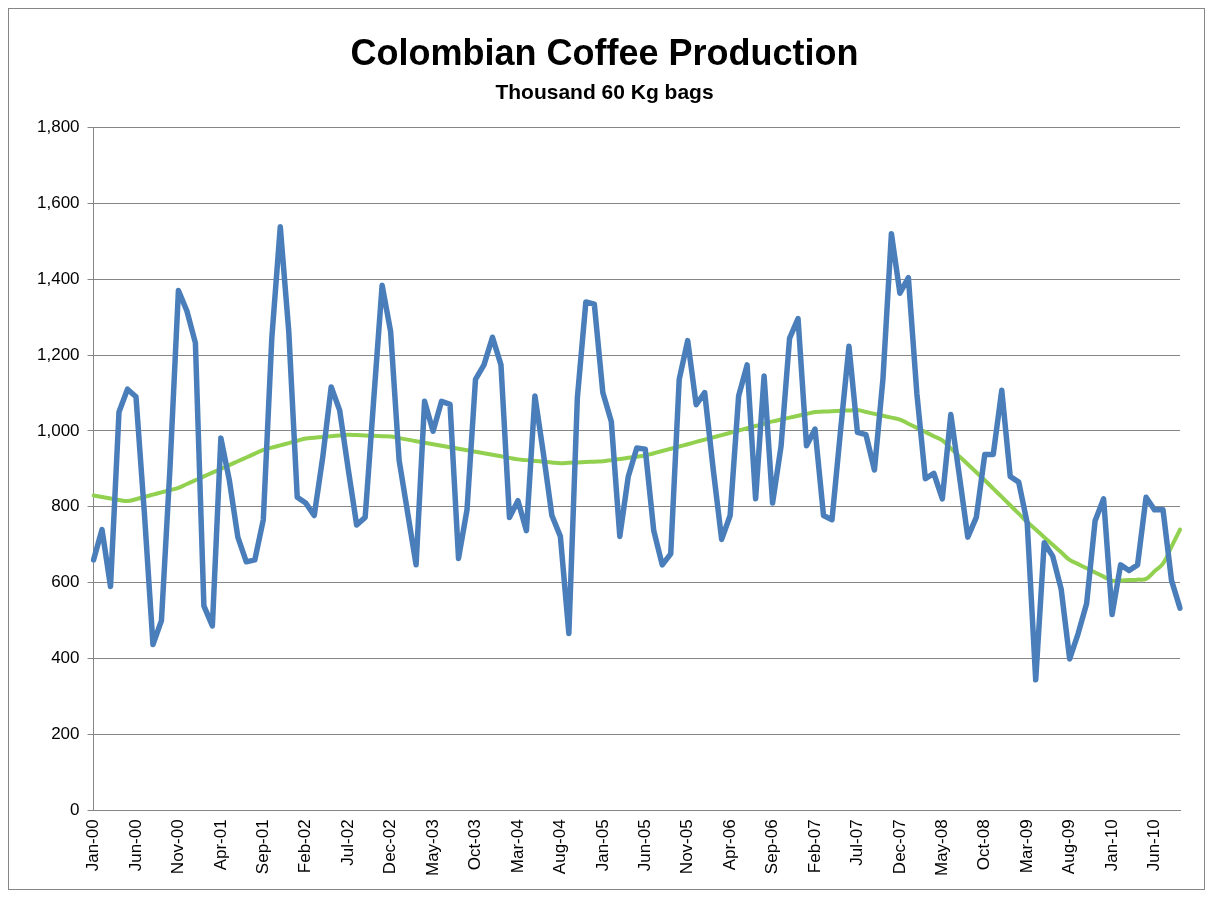 The image size is (1215, 899). Describe the element at coordinates (262, 847) in the screenshot. I see `x-tick-label: Sep-01` at that location.